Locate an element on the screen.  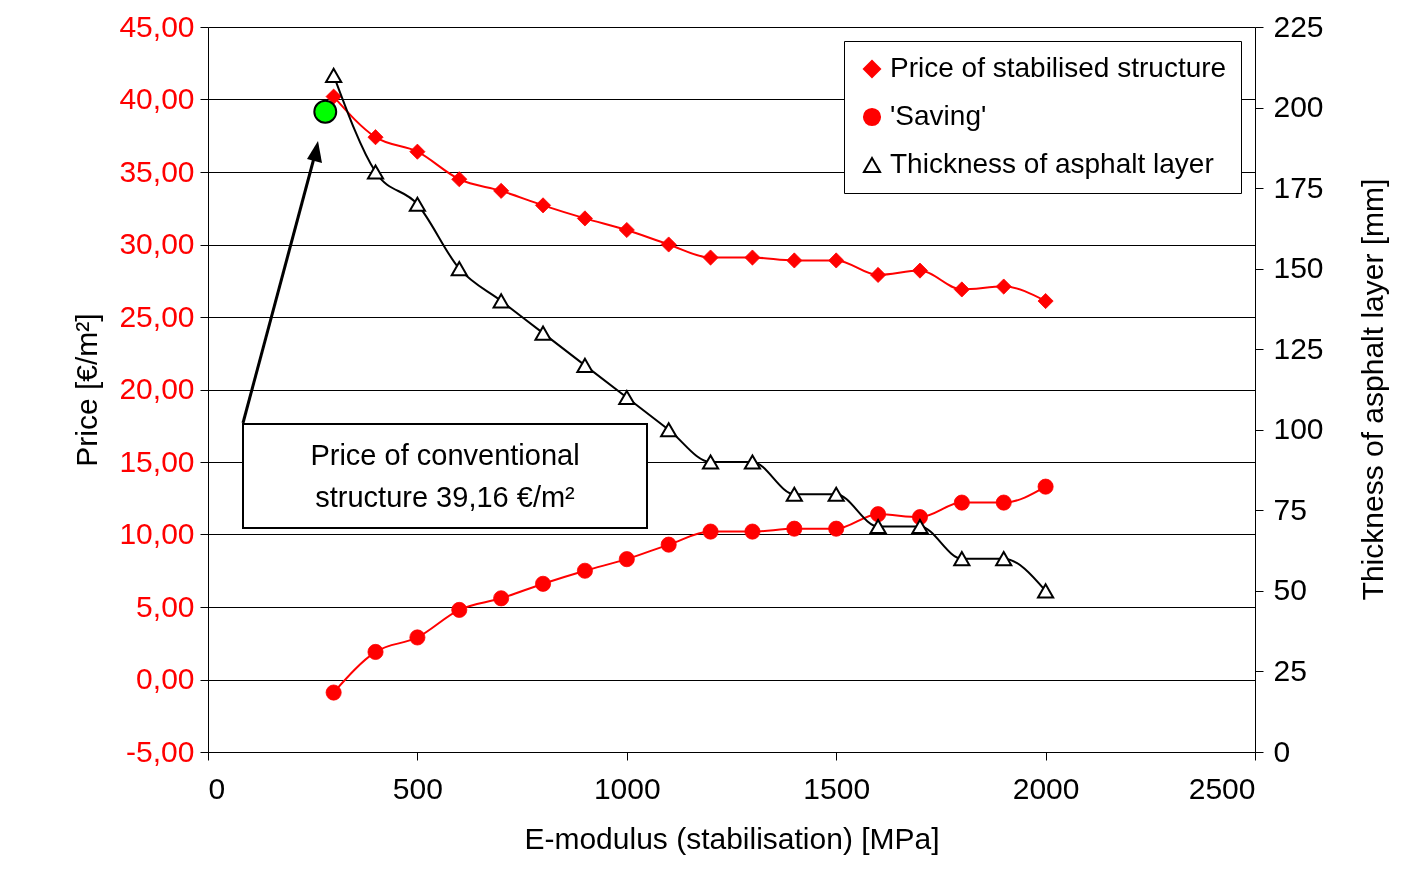
y2-tick-label: 175 is located at coordinates (1298, 187).